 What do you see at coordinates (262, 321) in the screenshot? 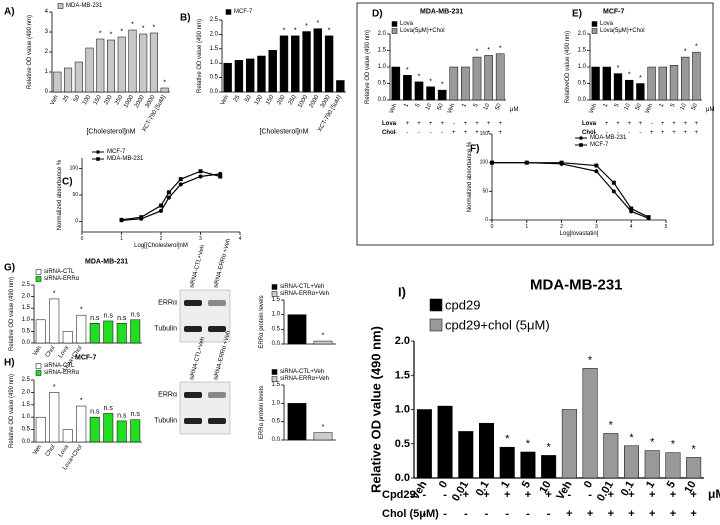
I see `y-axis-label: ERRα protein levels` at bounding box center [262, 321].